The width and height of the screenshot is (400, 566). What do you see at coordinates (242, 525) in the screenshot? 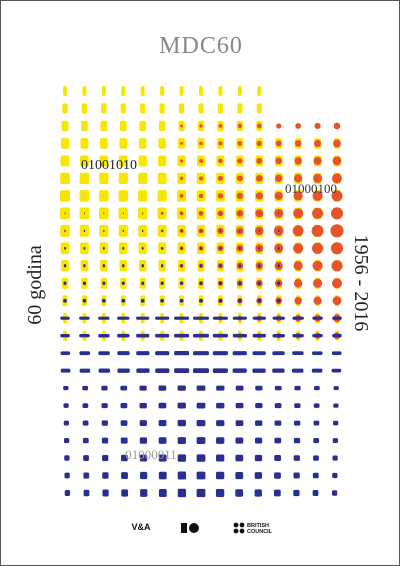
I see `logo-shape` at bounding box center [242, 525].